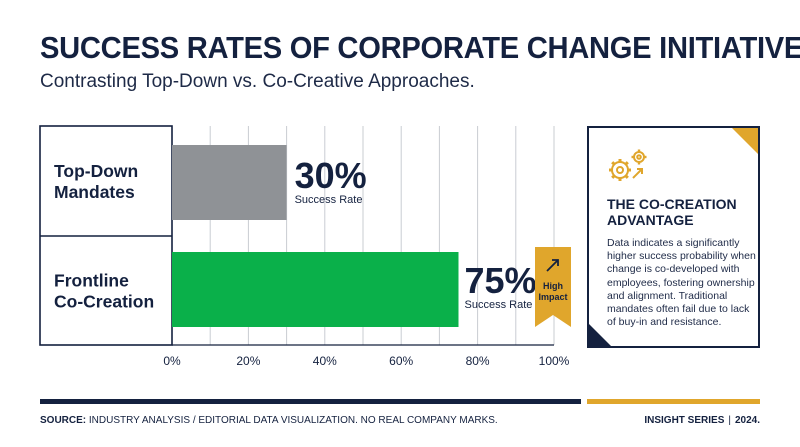  Describe the element at coordinates (96, 171) in the screenshot. I see `category-label-line: Top-Down` at that location.